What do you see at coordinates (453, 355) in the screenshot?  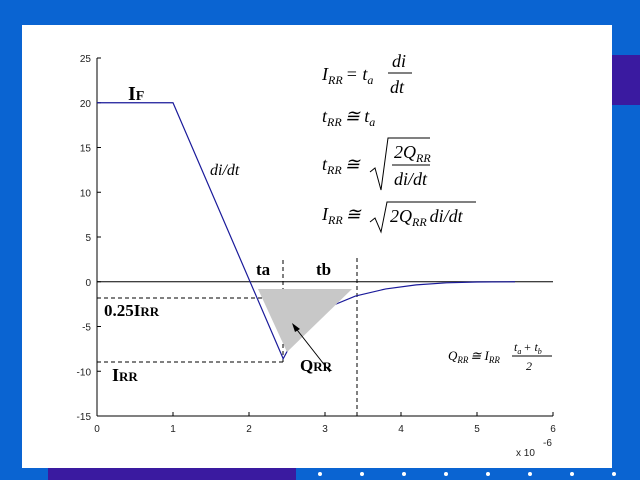 I see `f: Q` at bounding box center [453, 355].